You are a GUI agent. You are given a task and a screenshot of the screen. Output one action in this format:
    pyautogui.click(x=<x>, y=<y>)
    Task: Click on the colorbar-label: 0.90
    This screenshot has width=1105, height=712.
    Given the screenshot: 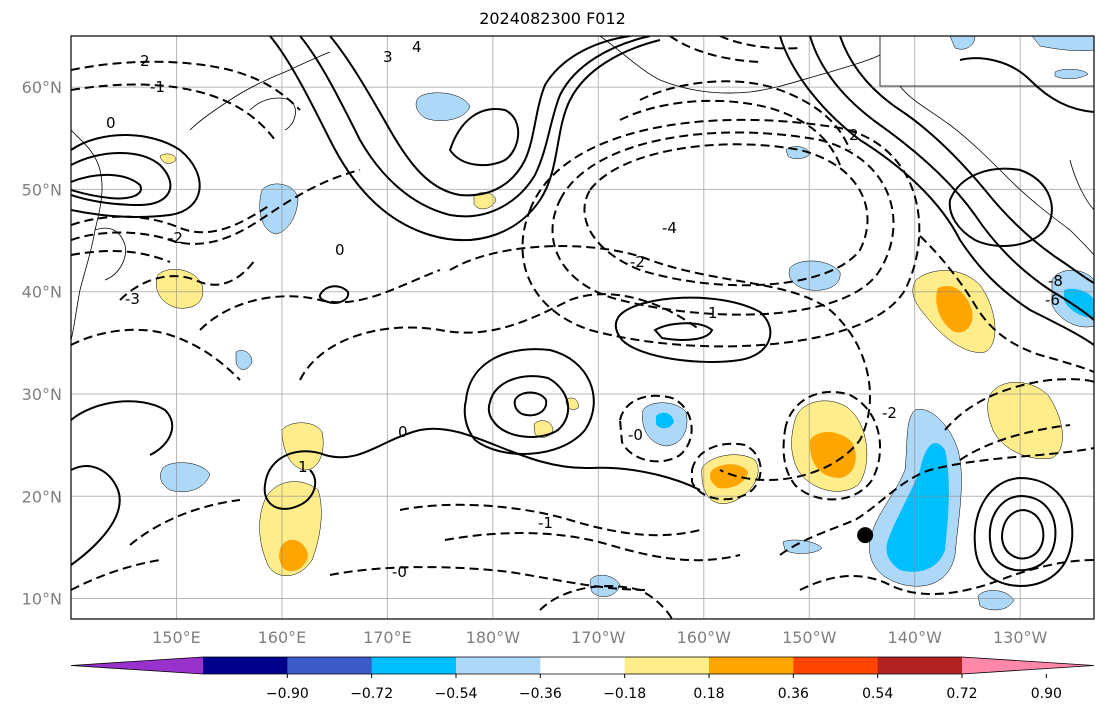 What is the action you would take?
    pyautogui.click(x=1046, y=694)
    